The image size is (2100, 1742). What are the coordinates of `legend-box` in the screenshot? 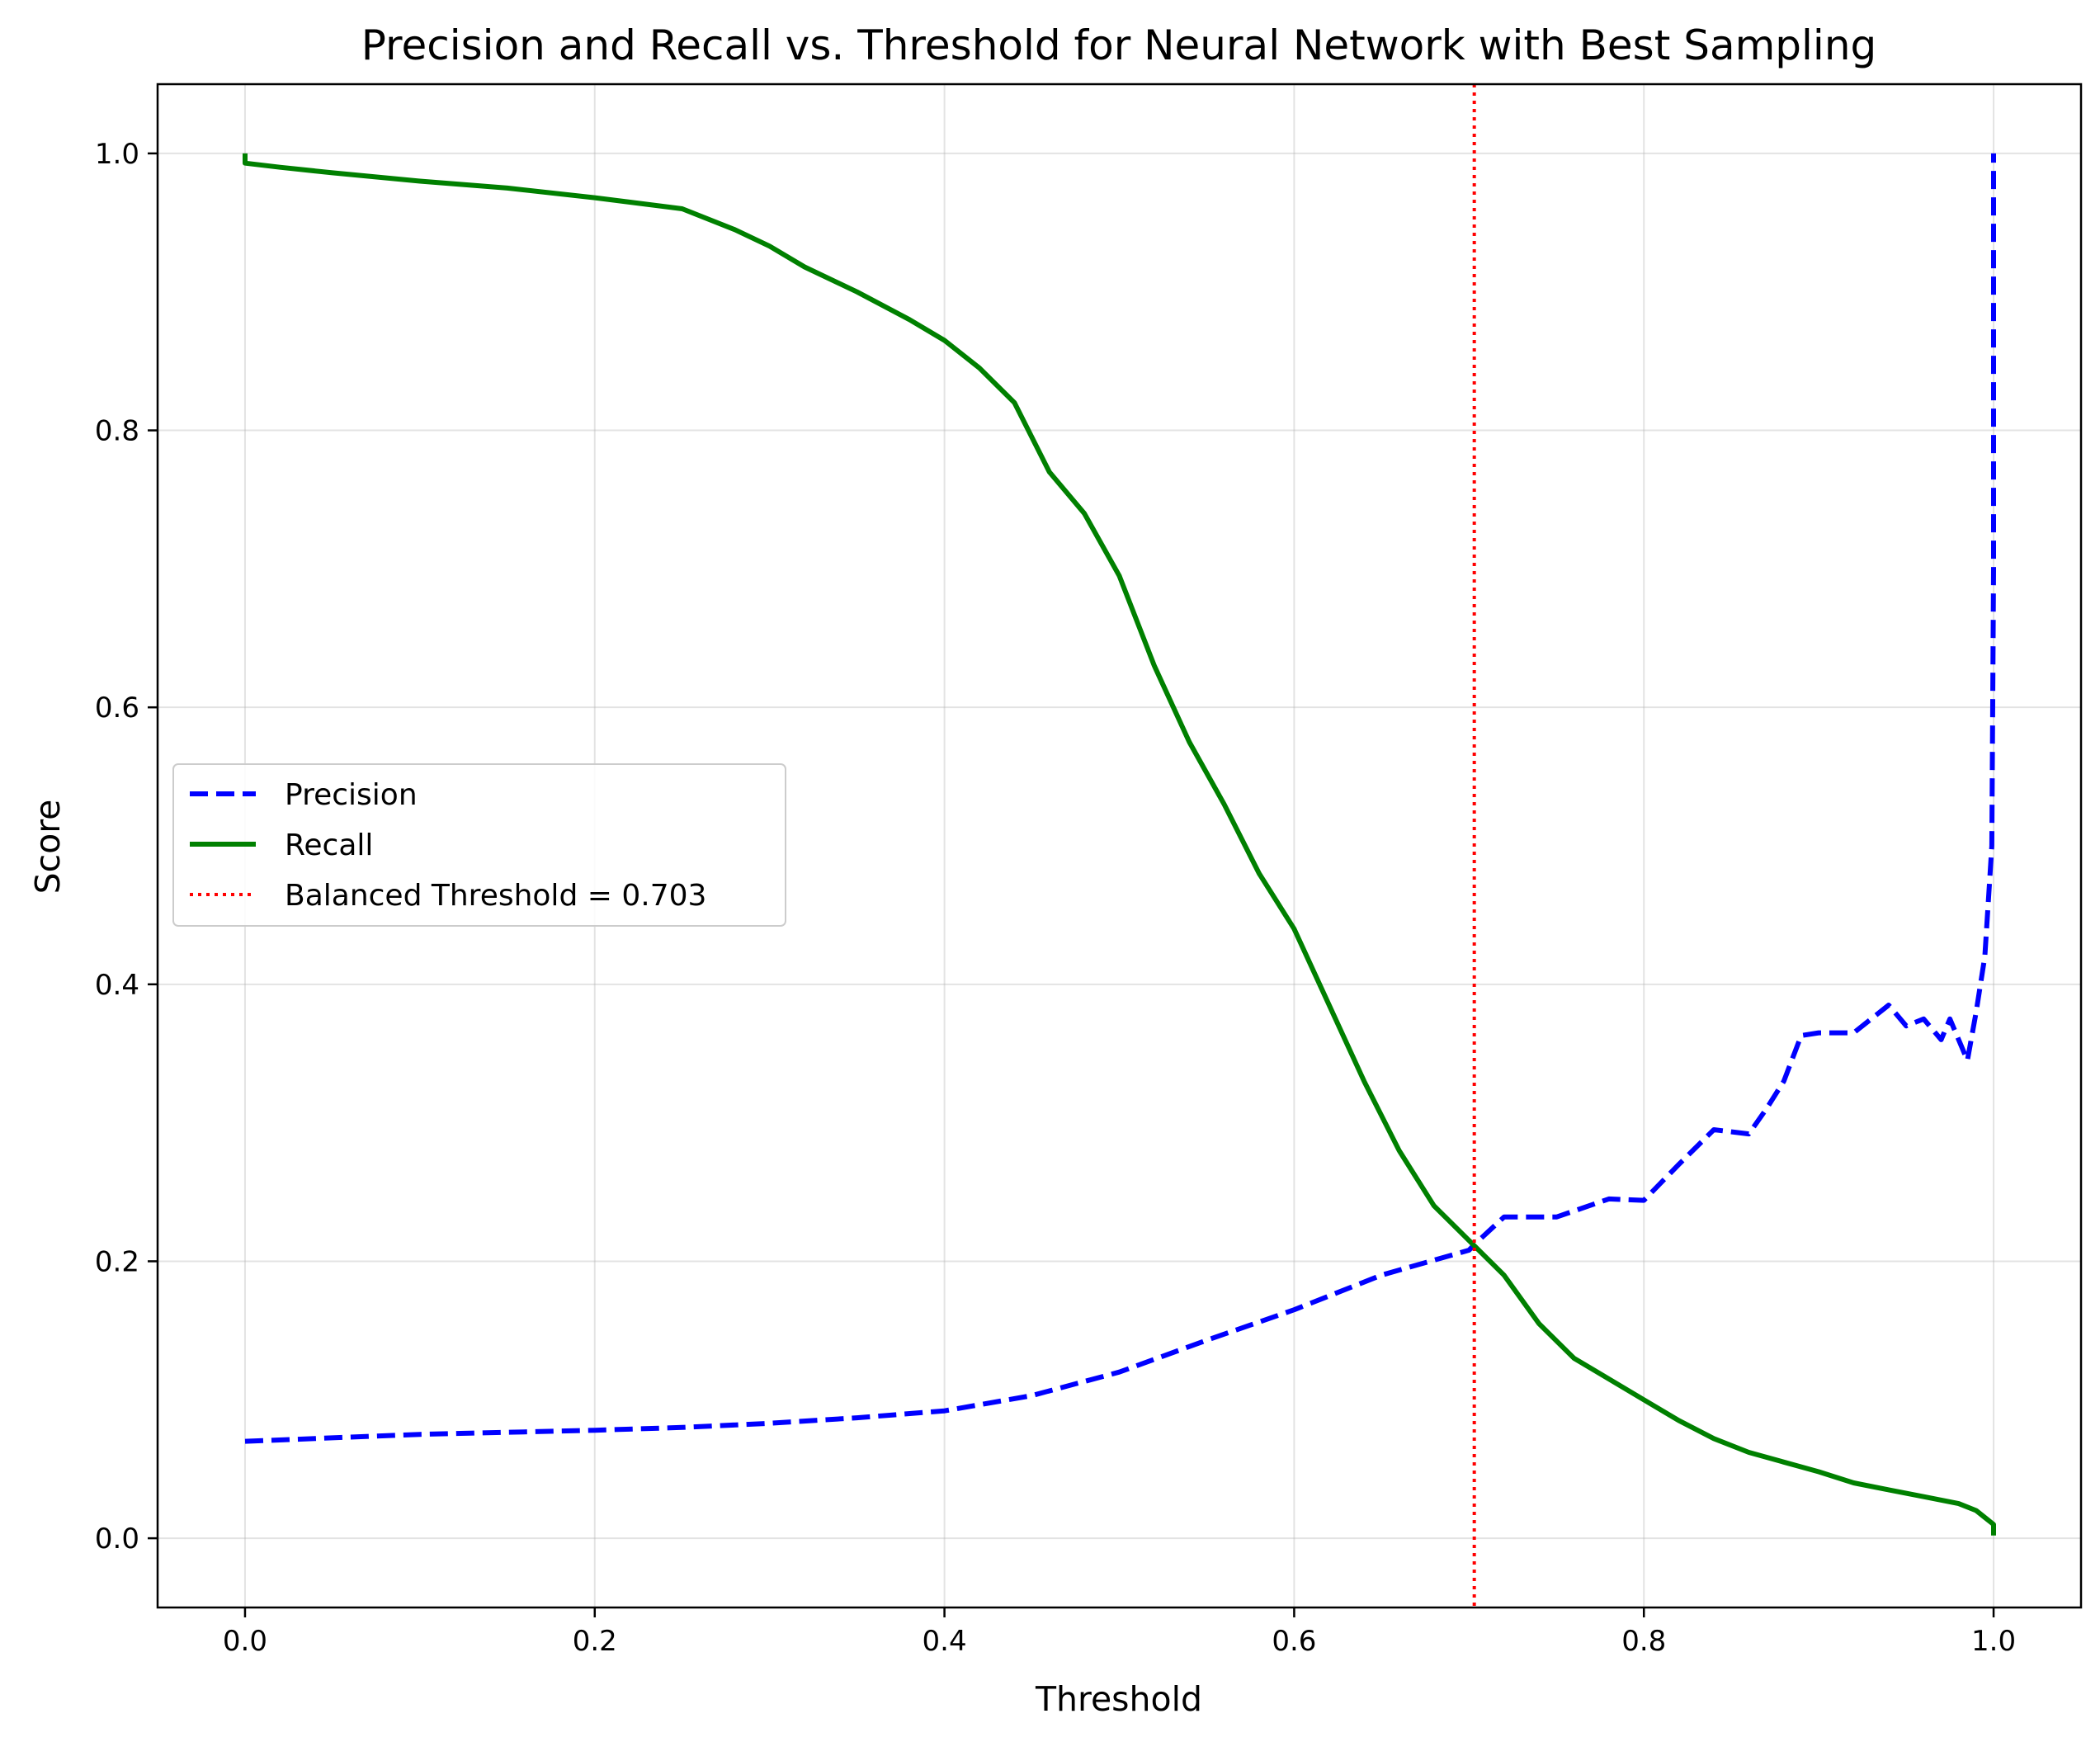 It's located at (479, 845).